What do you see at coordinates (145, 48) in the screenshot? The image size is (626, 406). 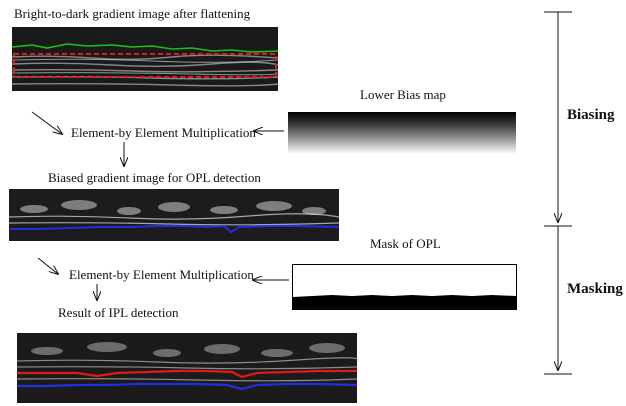 I see `green-boundary-line` at bounding box center [145, 48].